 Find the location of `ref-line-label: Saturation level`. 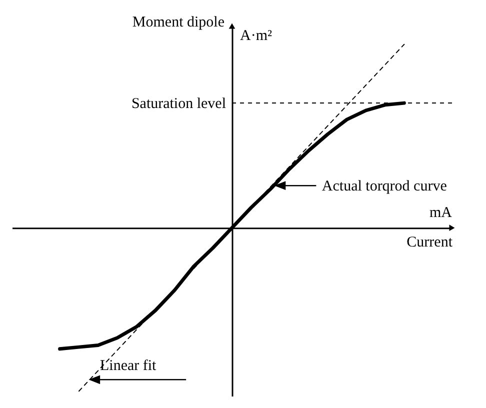

ref-line-label: Saturation level is located at coordinates (178, 104).